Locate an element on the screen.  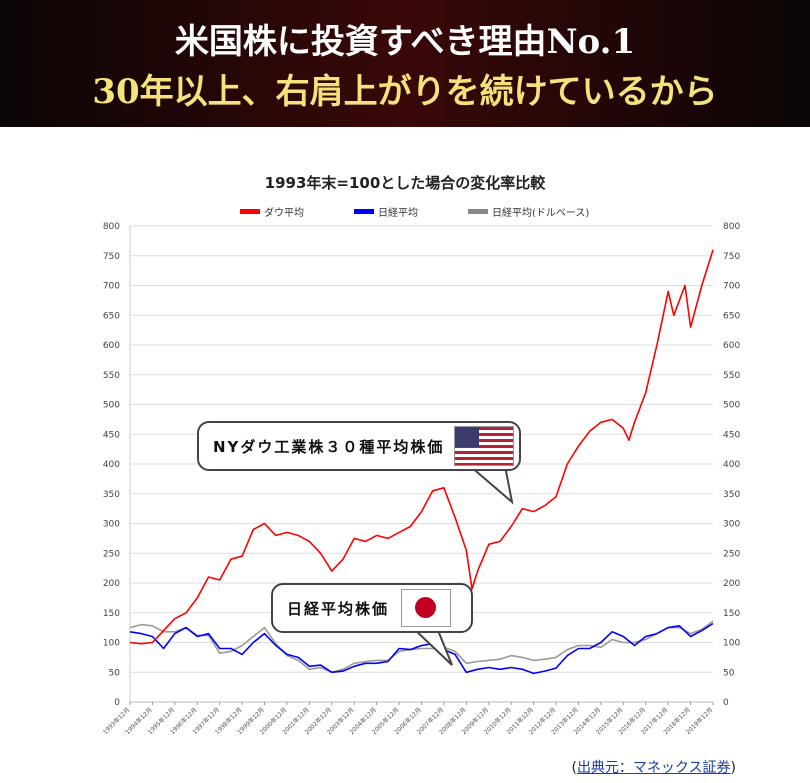
y-tick-label-right: 150 is located at coordinates (731, 614).